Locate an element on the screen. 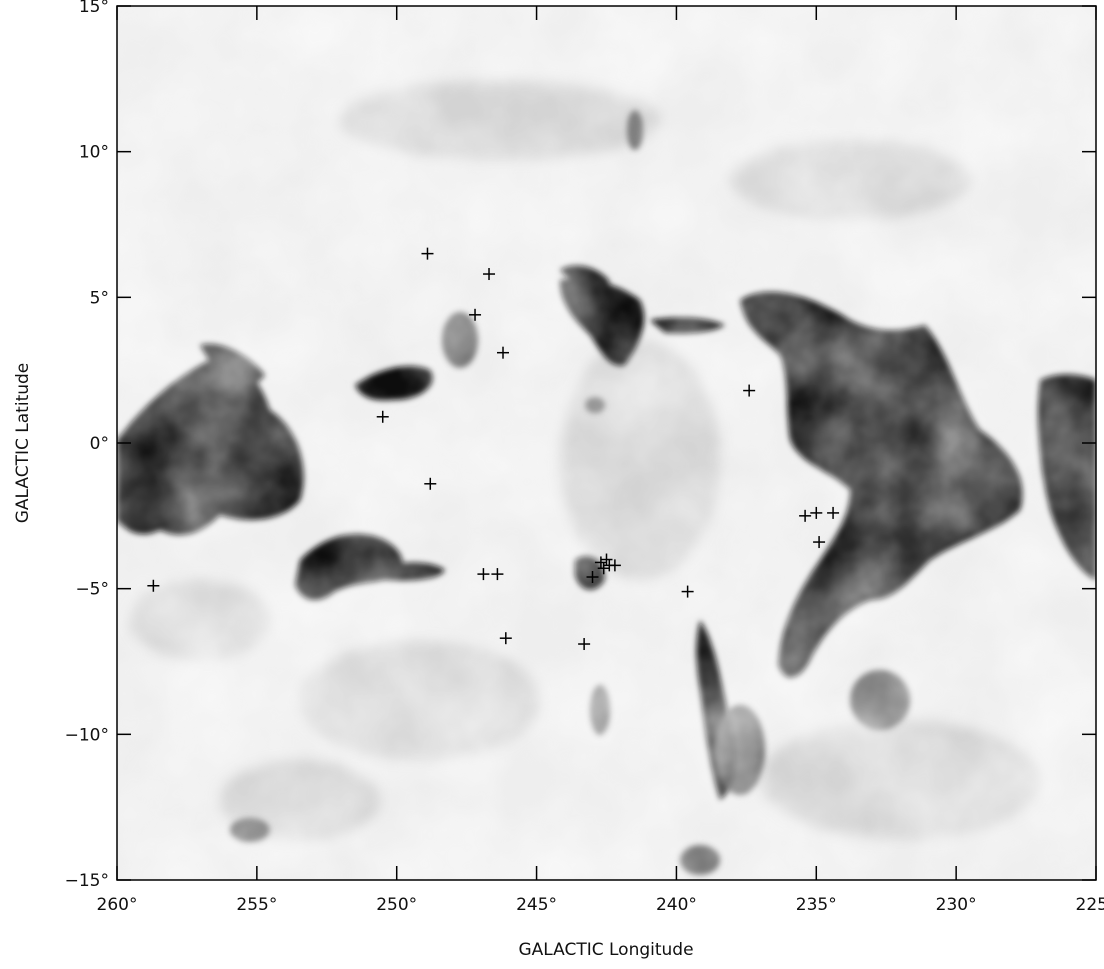 The width and height of the screenshot is (1104, 969). x-tick-label: 230° is located at coordinates (956, 905).